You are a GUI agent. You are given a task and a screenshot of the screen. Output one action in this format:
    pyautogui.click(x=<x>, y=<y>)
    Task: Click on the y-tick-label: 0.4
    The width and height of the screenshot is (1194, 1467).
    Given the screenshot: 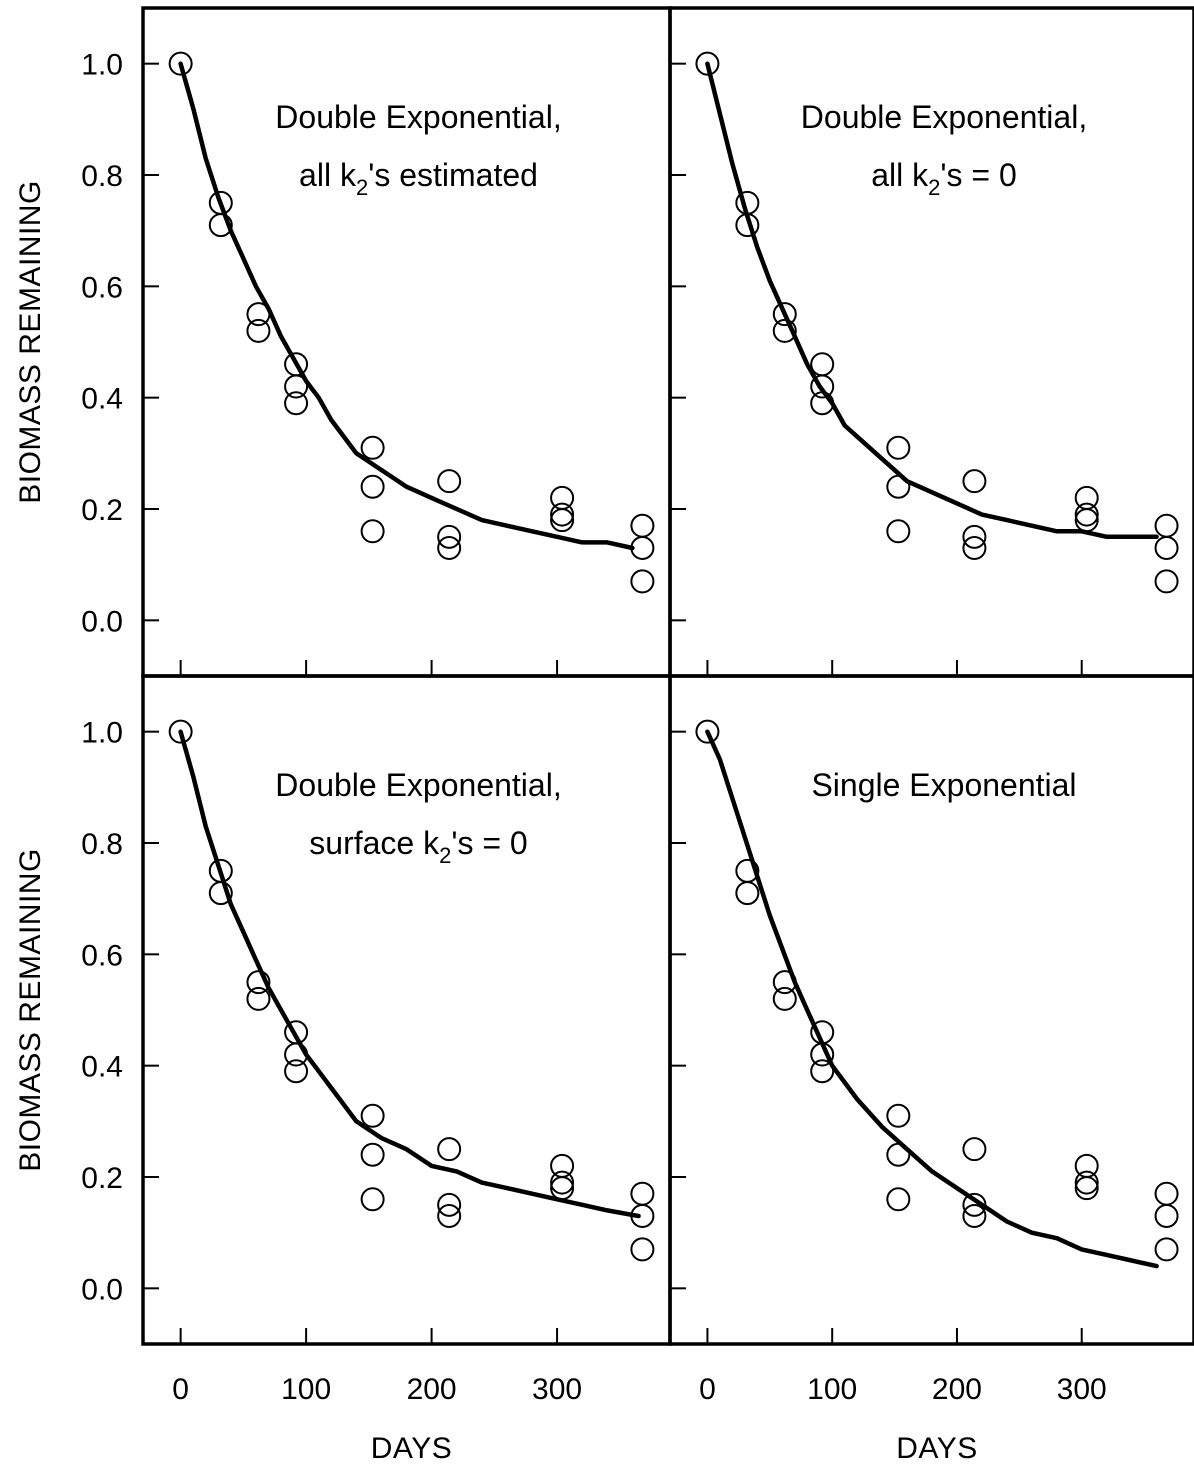 What is the action you would take?
    pyautogui.click(x=102, y=399)
    